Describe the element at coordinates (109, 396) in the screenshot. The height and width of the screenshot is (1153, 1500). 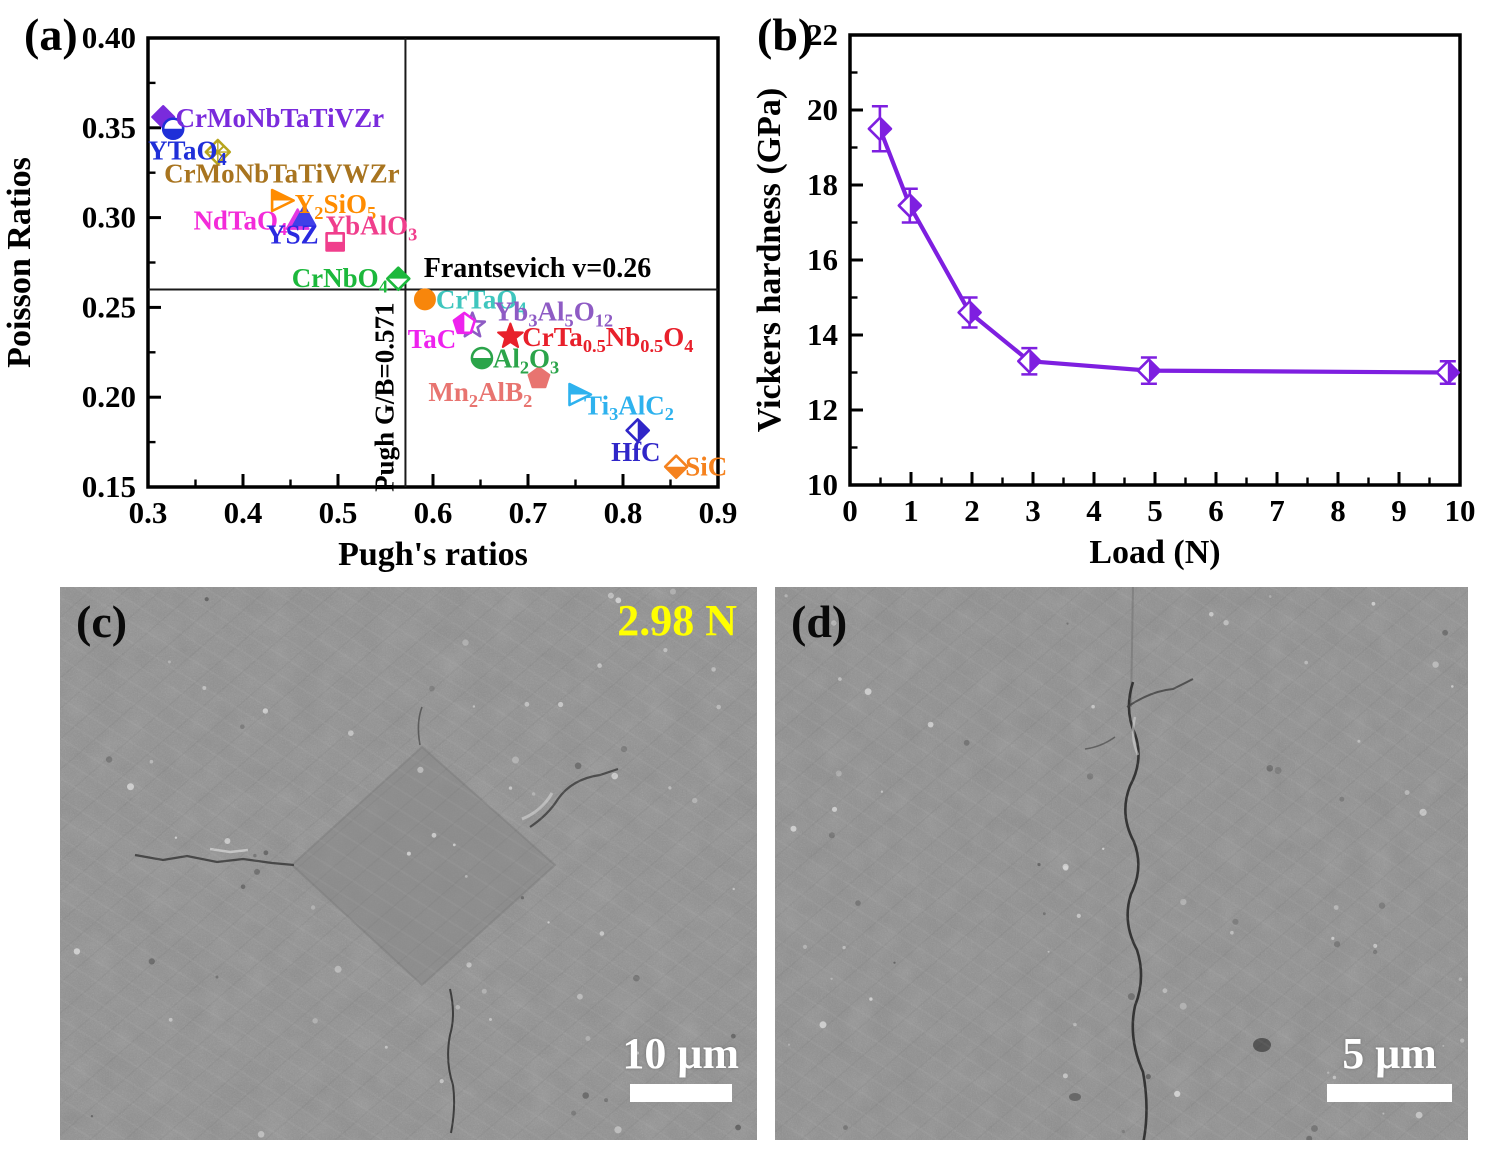
I see `svg-text: 0.20` at that location.